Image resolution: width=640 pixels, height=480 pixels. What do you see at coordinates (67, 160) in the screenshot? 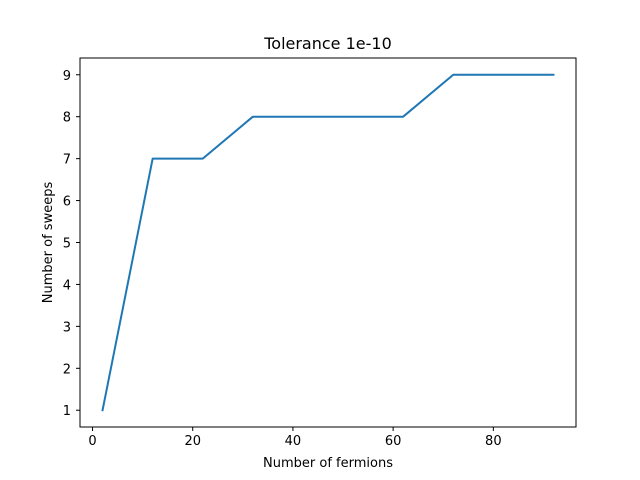
I see `y-tick-label: 7` at bounding box center [67, 160].